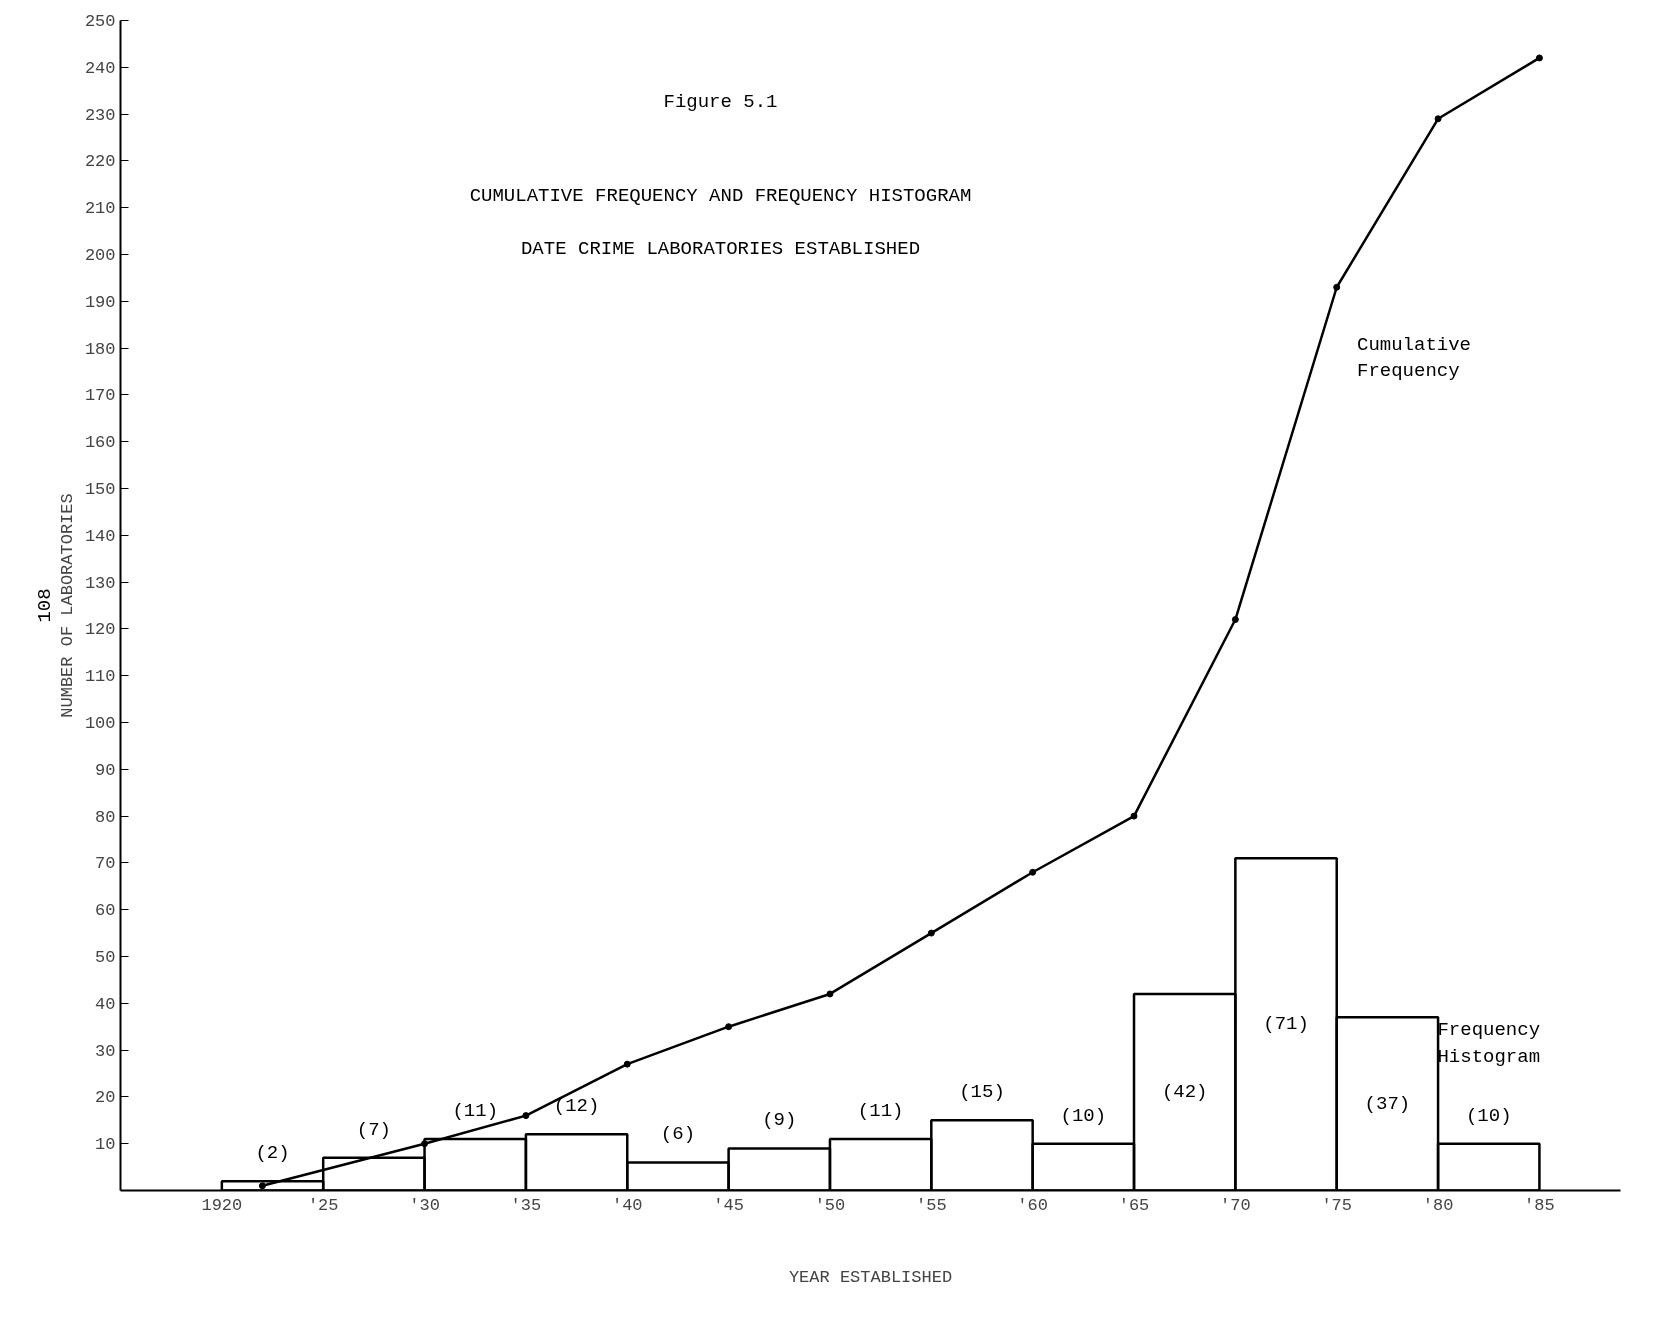  What do you see at coordinates (100, 209) in the screenshot?
I see `y-tick-label: 210` at bounding box center [100, 209].